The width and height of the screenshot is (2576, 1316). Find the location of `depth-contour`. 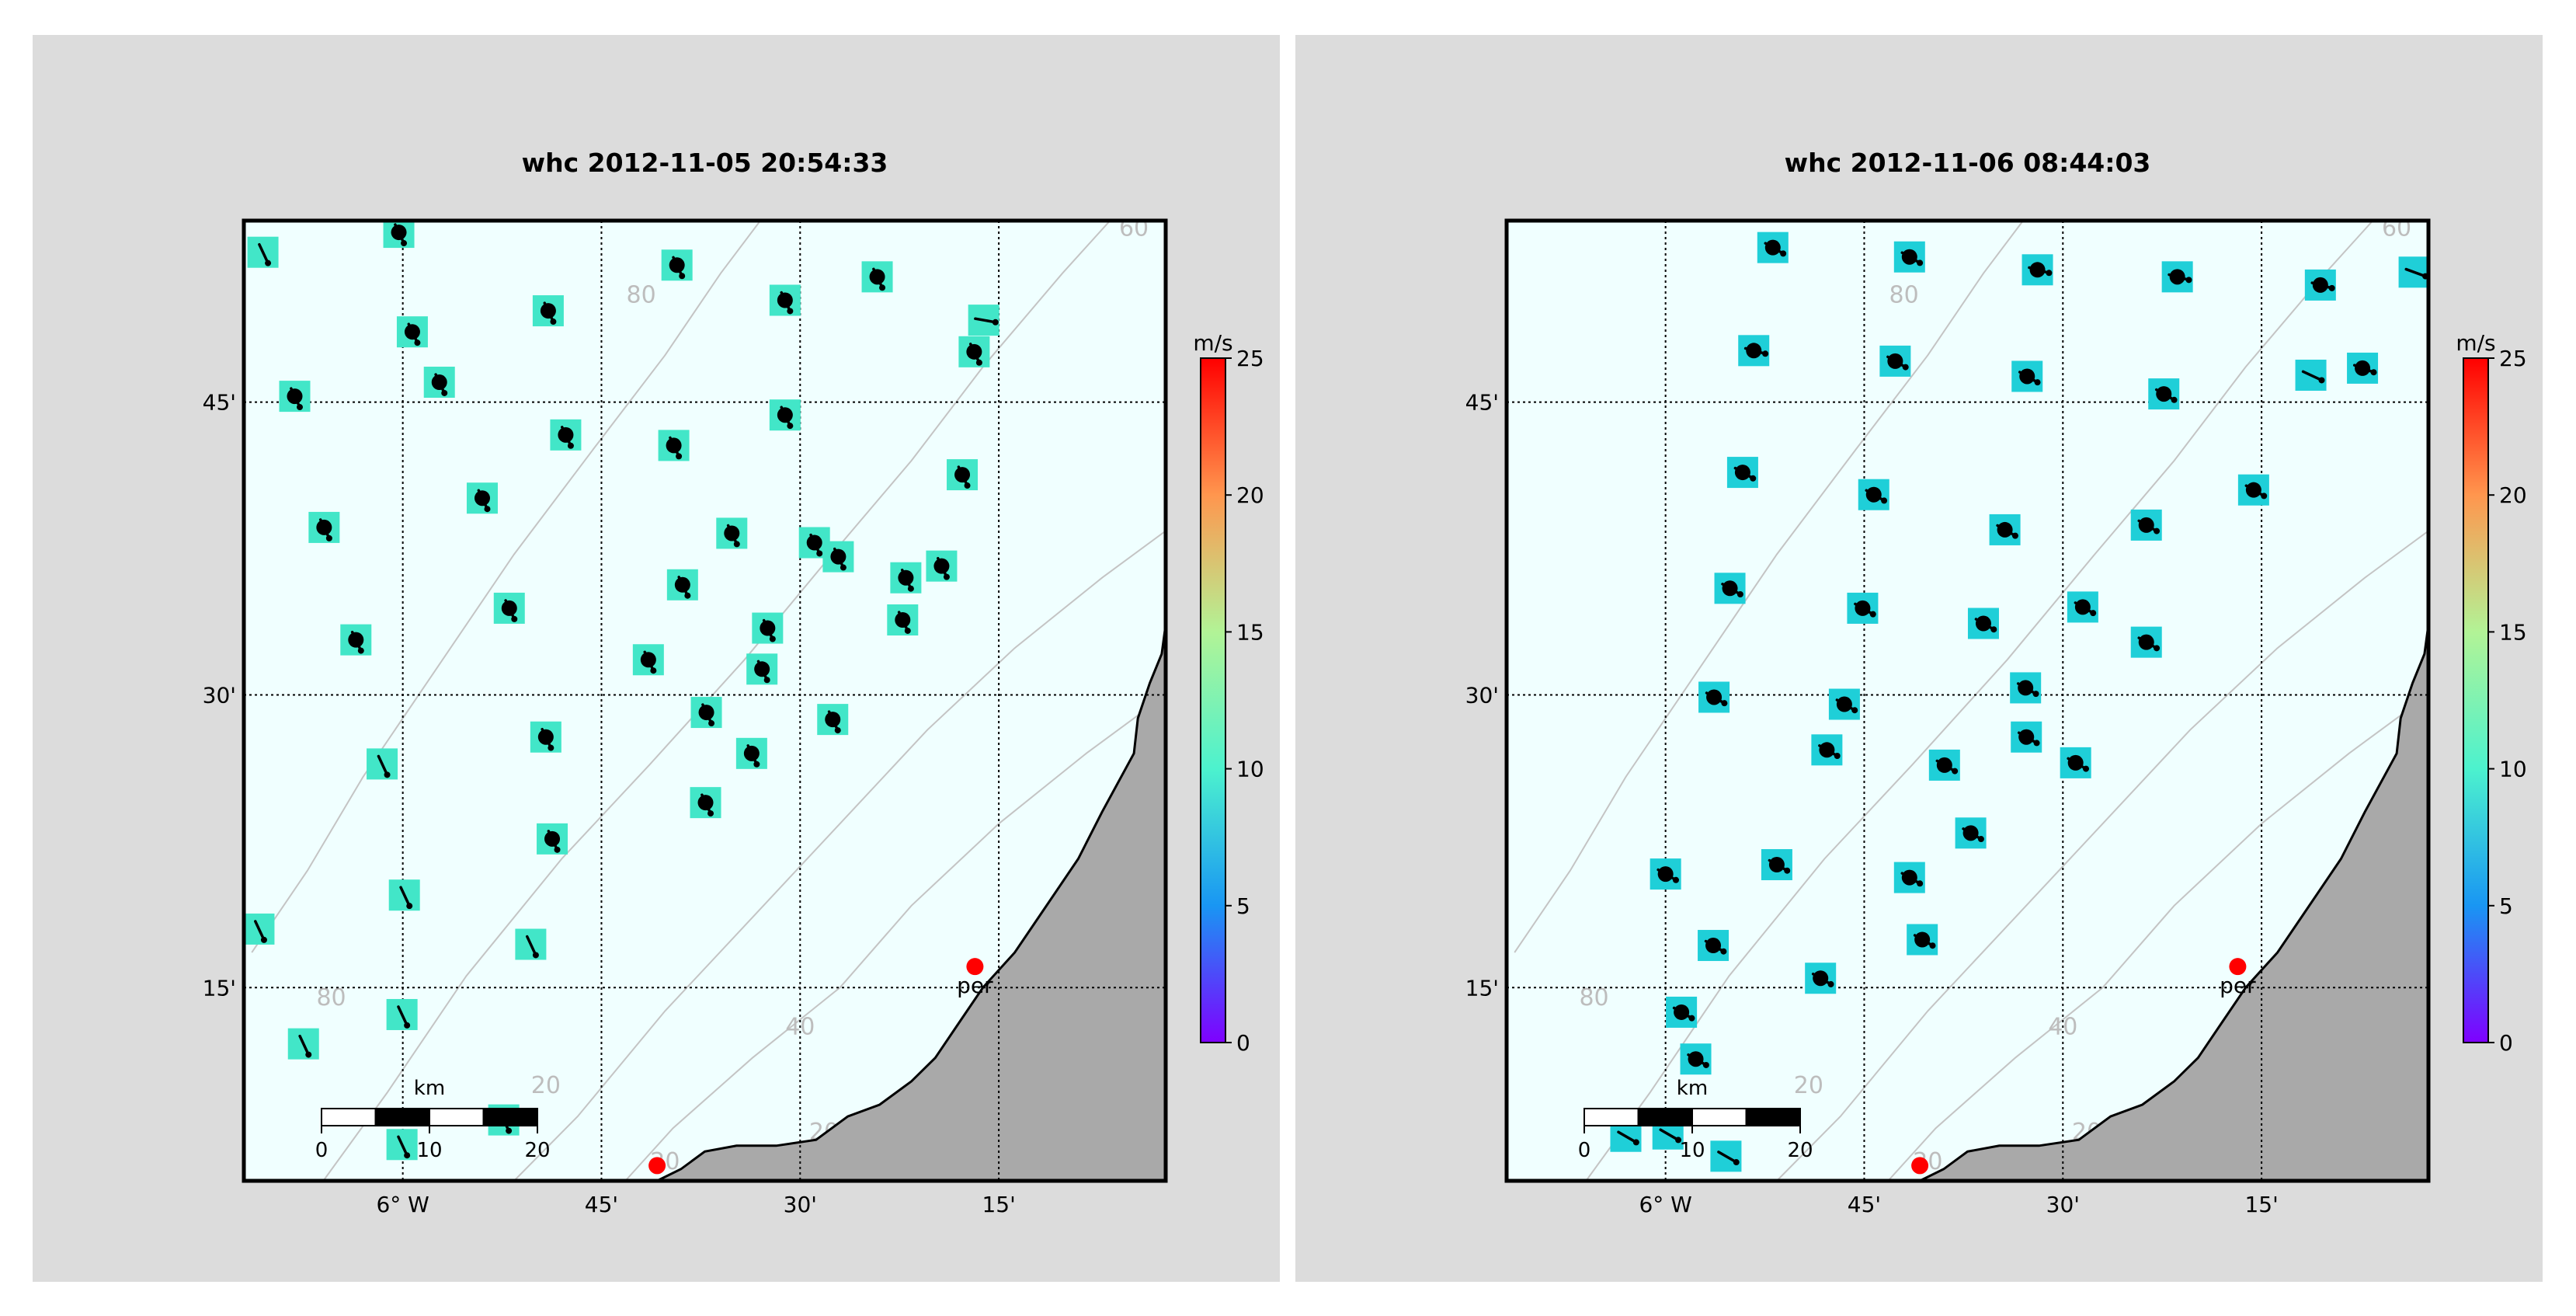

depth-contour is located at coordinates (839, 855).